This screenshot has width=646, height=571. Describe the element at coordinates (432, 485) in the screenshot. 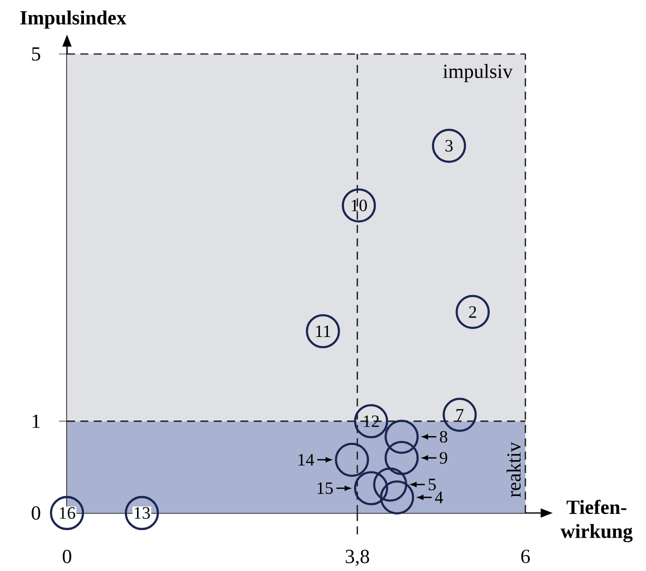

I see `annotation: 5` at that location.